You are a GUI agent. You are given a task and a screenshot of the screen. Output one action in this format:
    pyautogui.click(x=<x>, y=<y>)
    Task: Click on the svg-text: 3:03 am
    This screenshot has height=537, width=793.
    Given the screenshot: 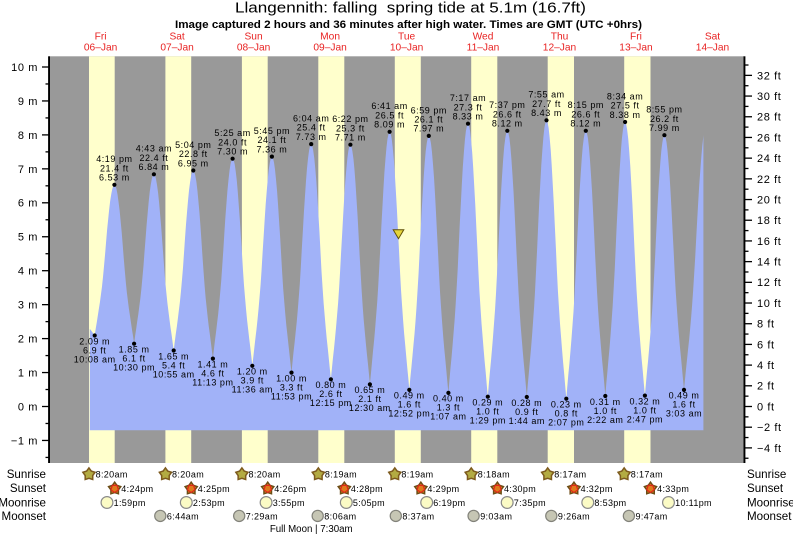 What is the action you would take?
    pyautogui.click(x=684, y=414)
    